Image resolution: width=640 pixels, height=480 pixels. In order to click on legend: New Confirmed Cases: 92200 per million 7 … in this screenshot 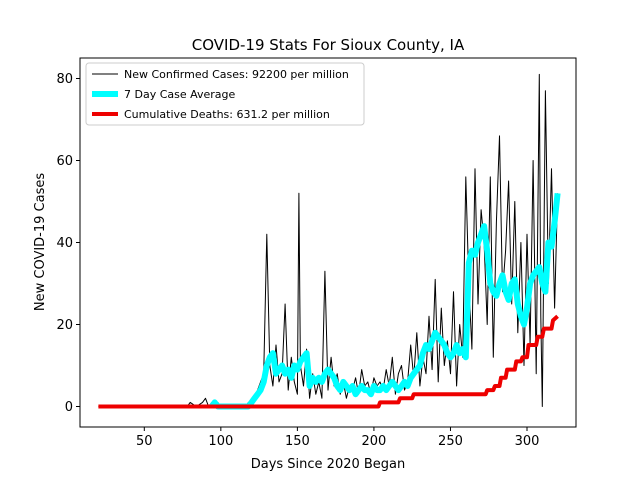, I will do `click(225, 94)`.